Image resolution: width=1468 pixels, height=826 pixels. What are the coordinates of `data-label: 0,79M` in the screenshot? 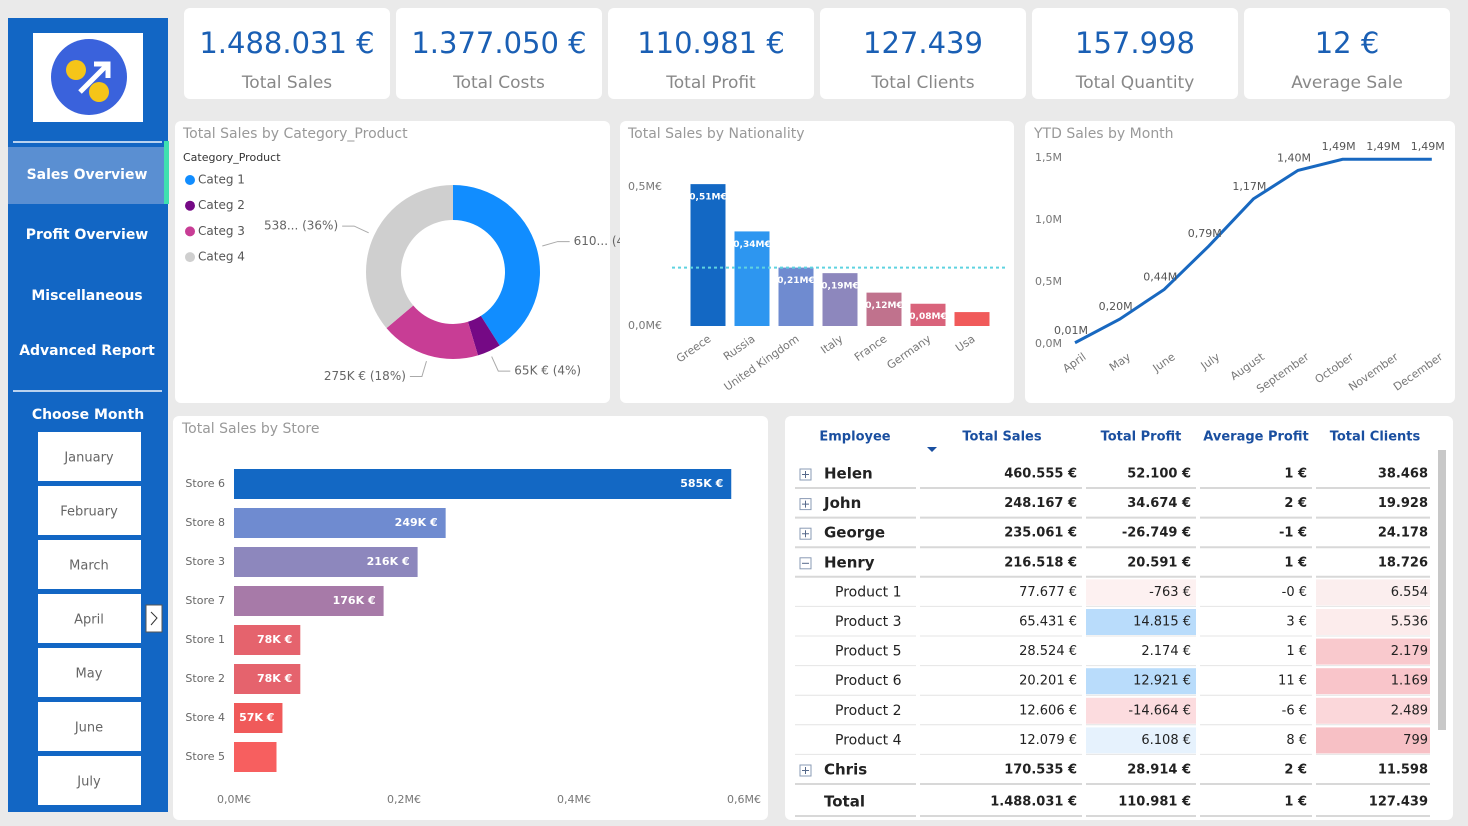 It's located at (1205, 233).